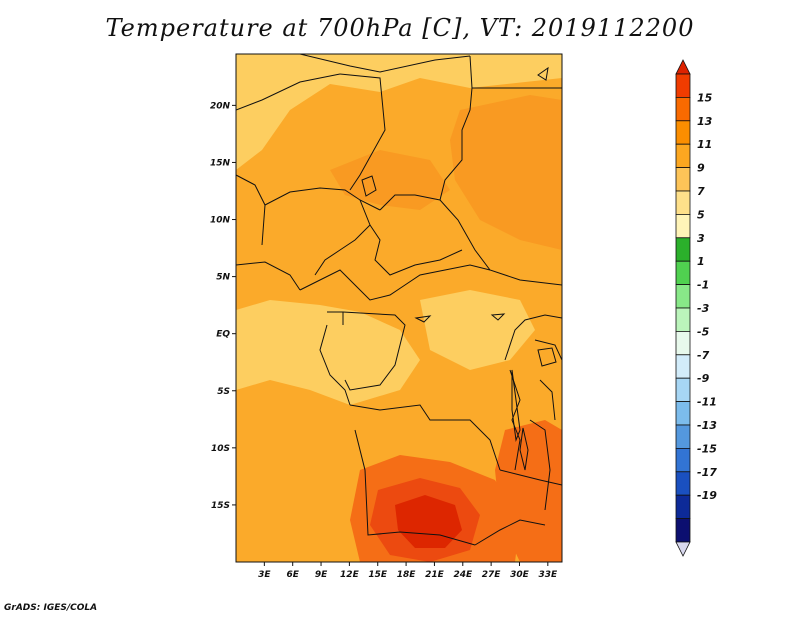 This screenshot has width=800, height=618. Describe the element at coordinates (683, 67) in the screenshot. I see `colorbar-top-triangle` at that location.